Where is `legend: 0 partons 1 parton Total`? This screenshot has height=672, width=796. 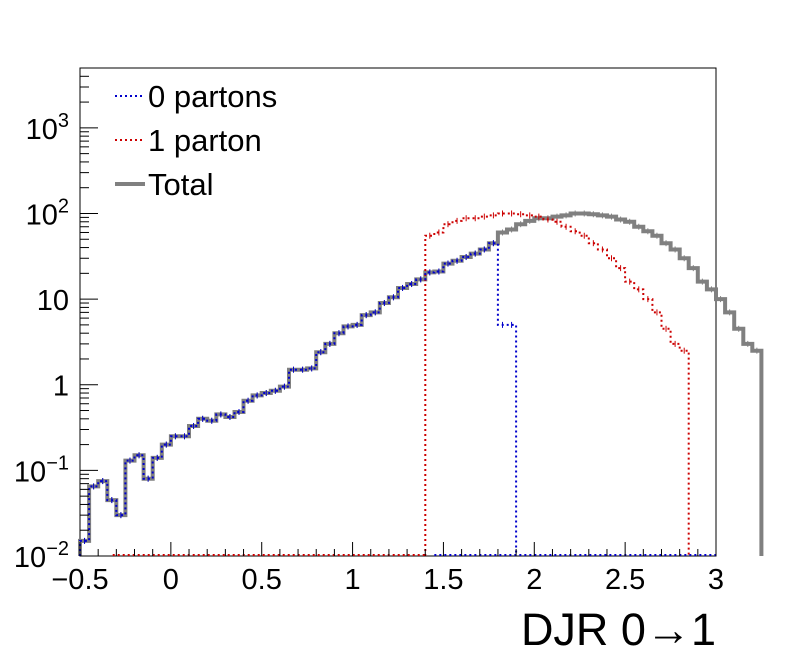 legend: 0 partons 1 parton Total is located at coordinates (196, 140).